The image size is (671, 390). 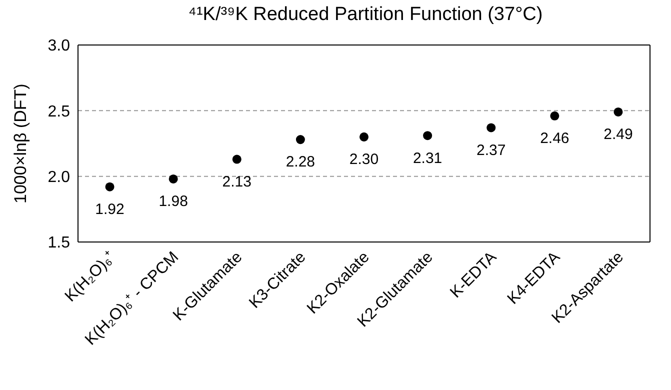 I want to click on data-label: 2.46, so click(x=555, y=139).